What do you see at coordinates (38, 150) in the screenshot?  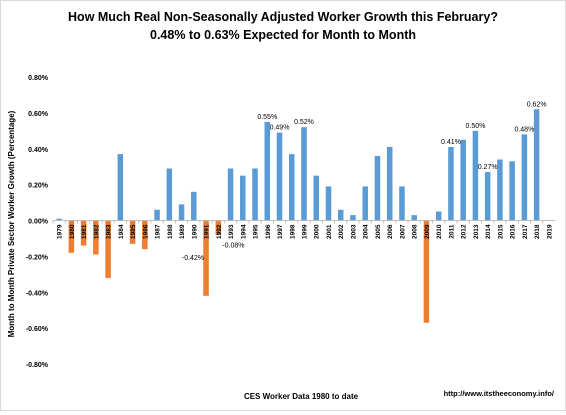 I see `y-tick-label: 0.40%` at bounding box center [38, 150].